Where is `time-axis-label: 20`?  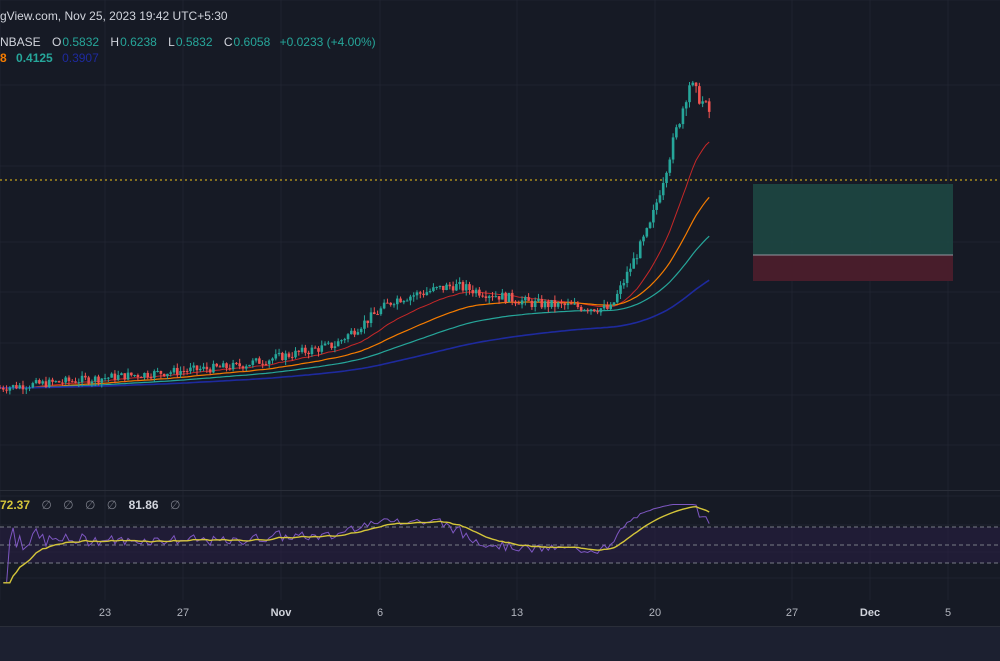 time-axis-label: 20 is located at coordinates (655, 613).